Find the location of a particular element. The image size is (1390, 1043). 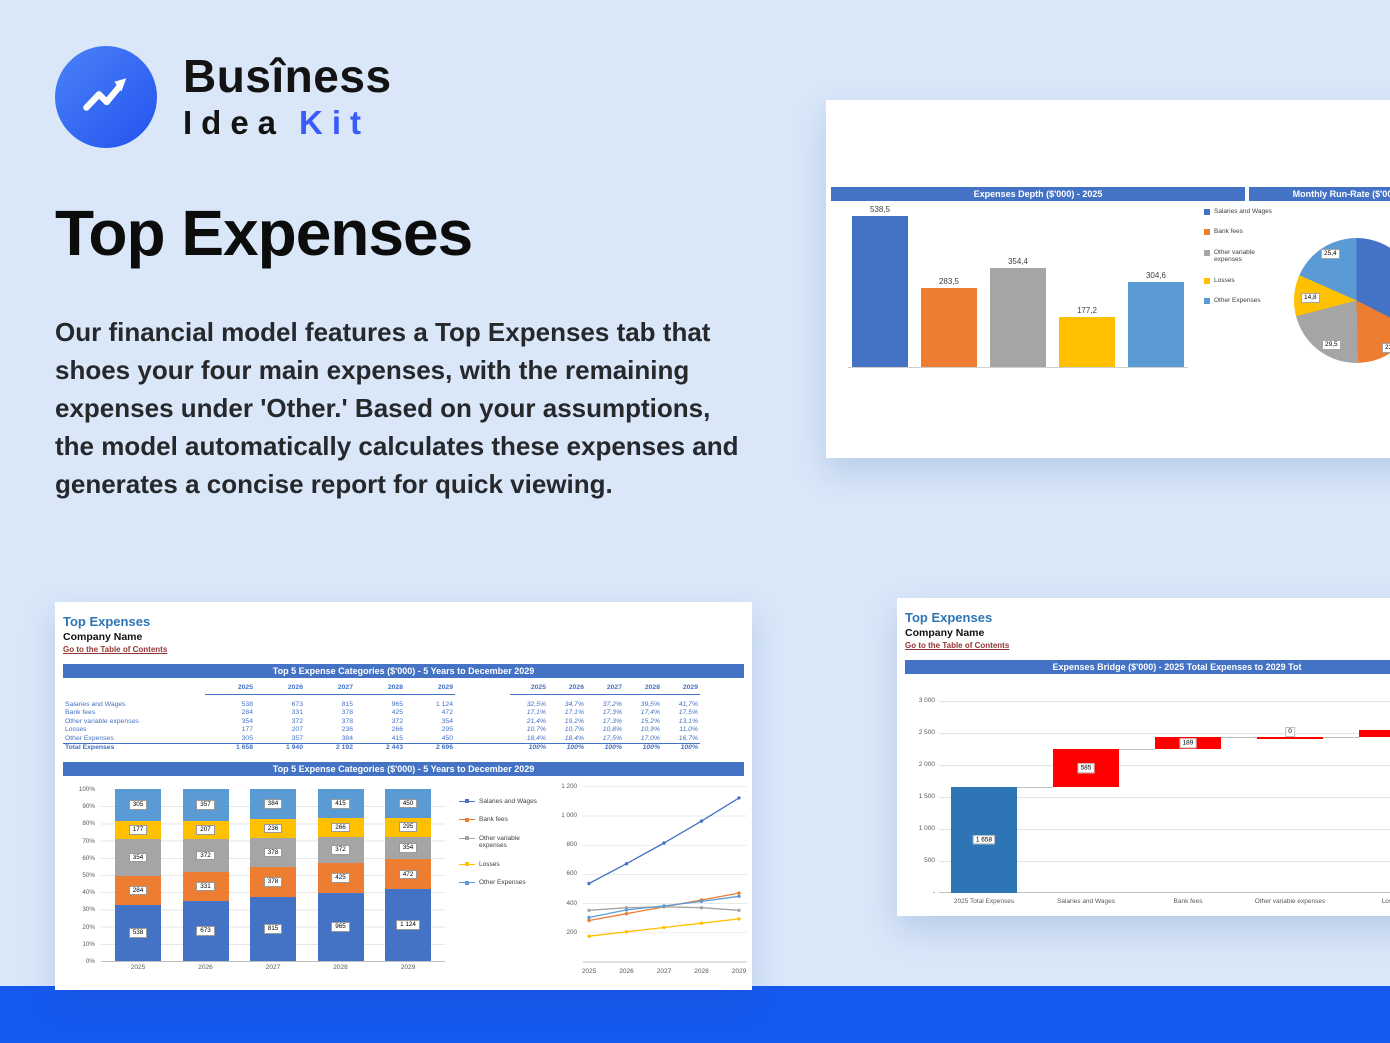

series-color-swatch-icon is located at coordinates (1207, 232).